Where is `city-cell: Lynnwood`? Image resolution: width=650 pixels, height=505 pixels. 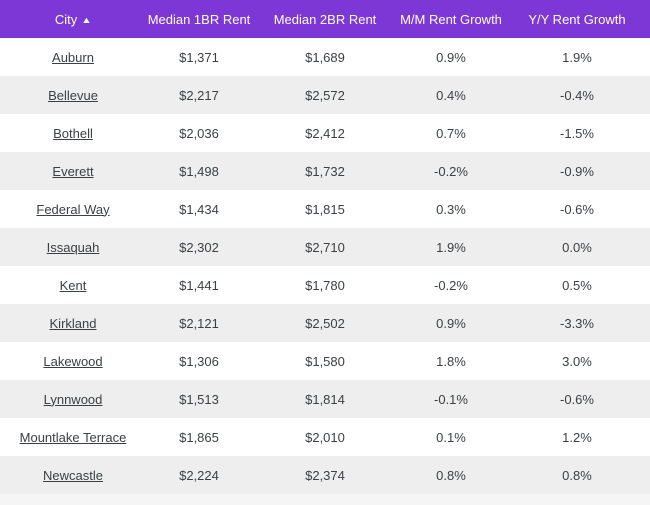
city-cell: Lynnwood is located at coordinates (73, 399).